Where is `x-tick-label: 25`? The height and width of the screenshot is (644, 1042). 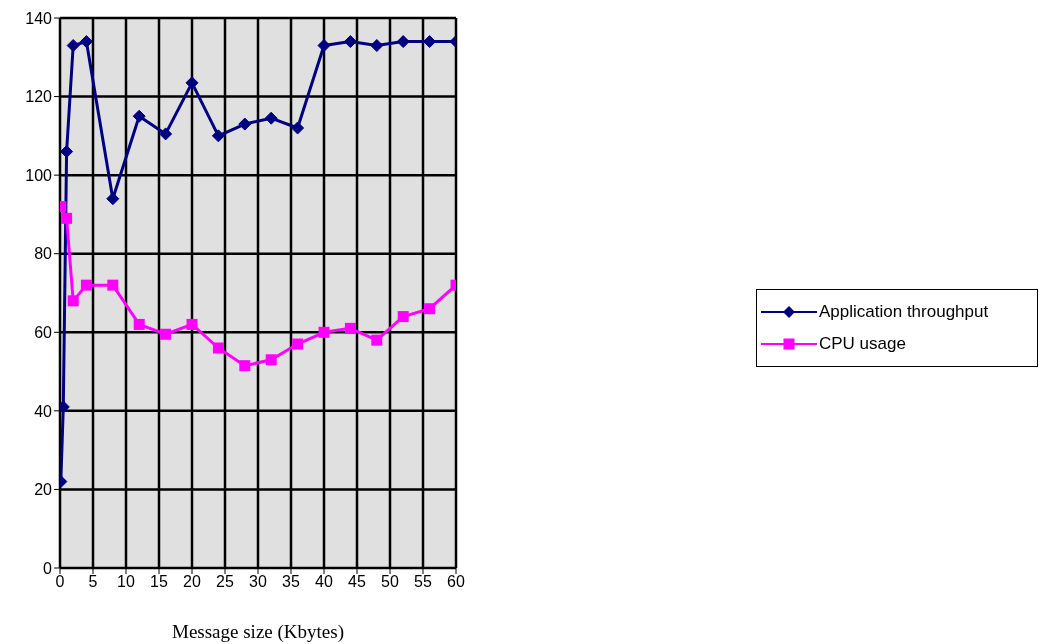 x-tick-label: 25 is located at coordinates (225, 582).